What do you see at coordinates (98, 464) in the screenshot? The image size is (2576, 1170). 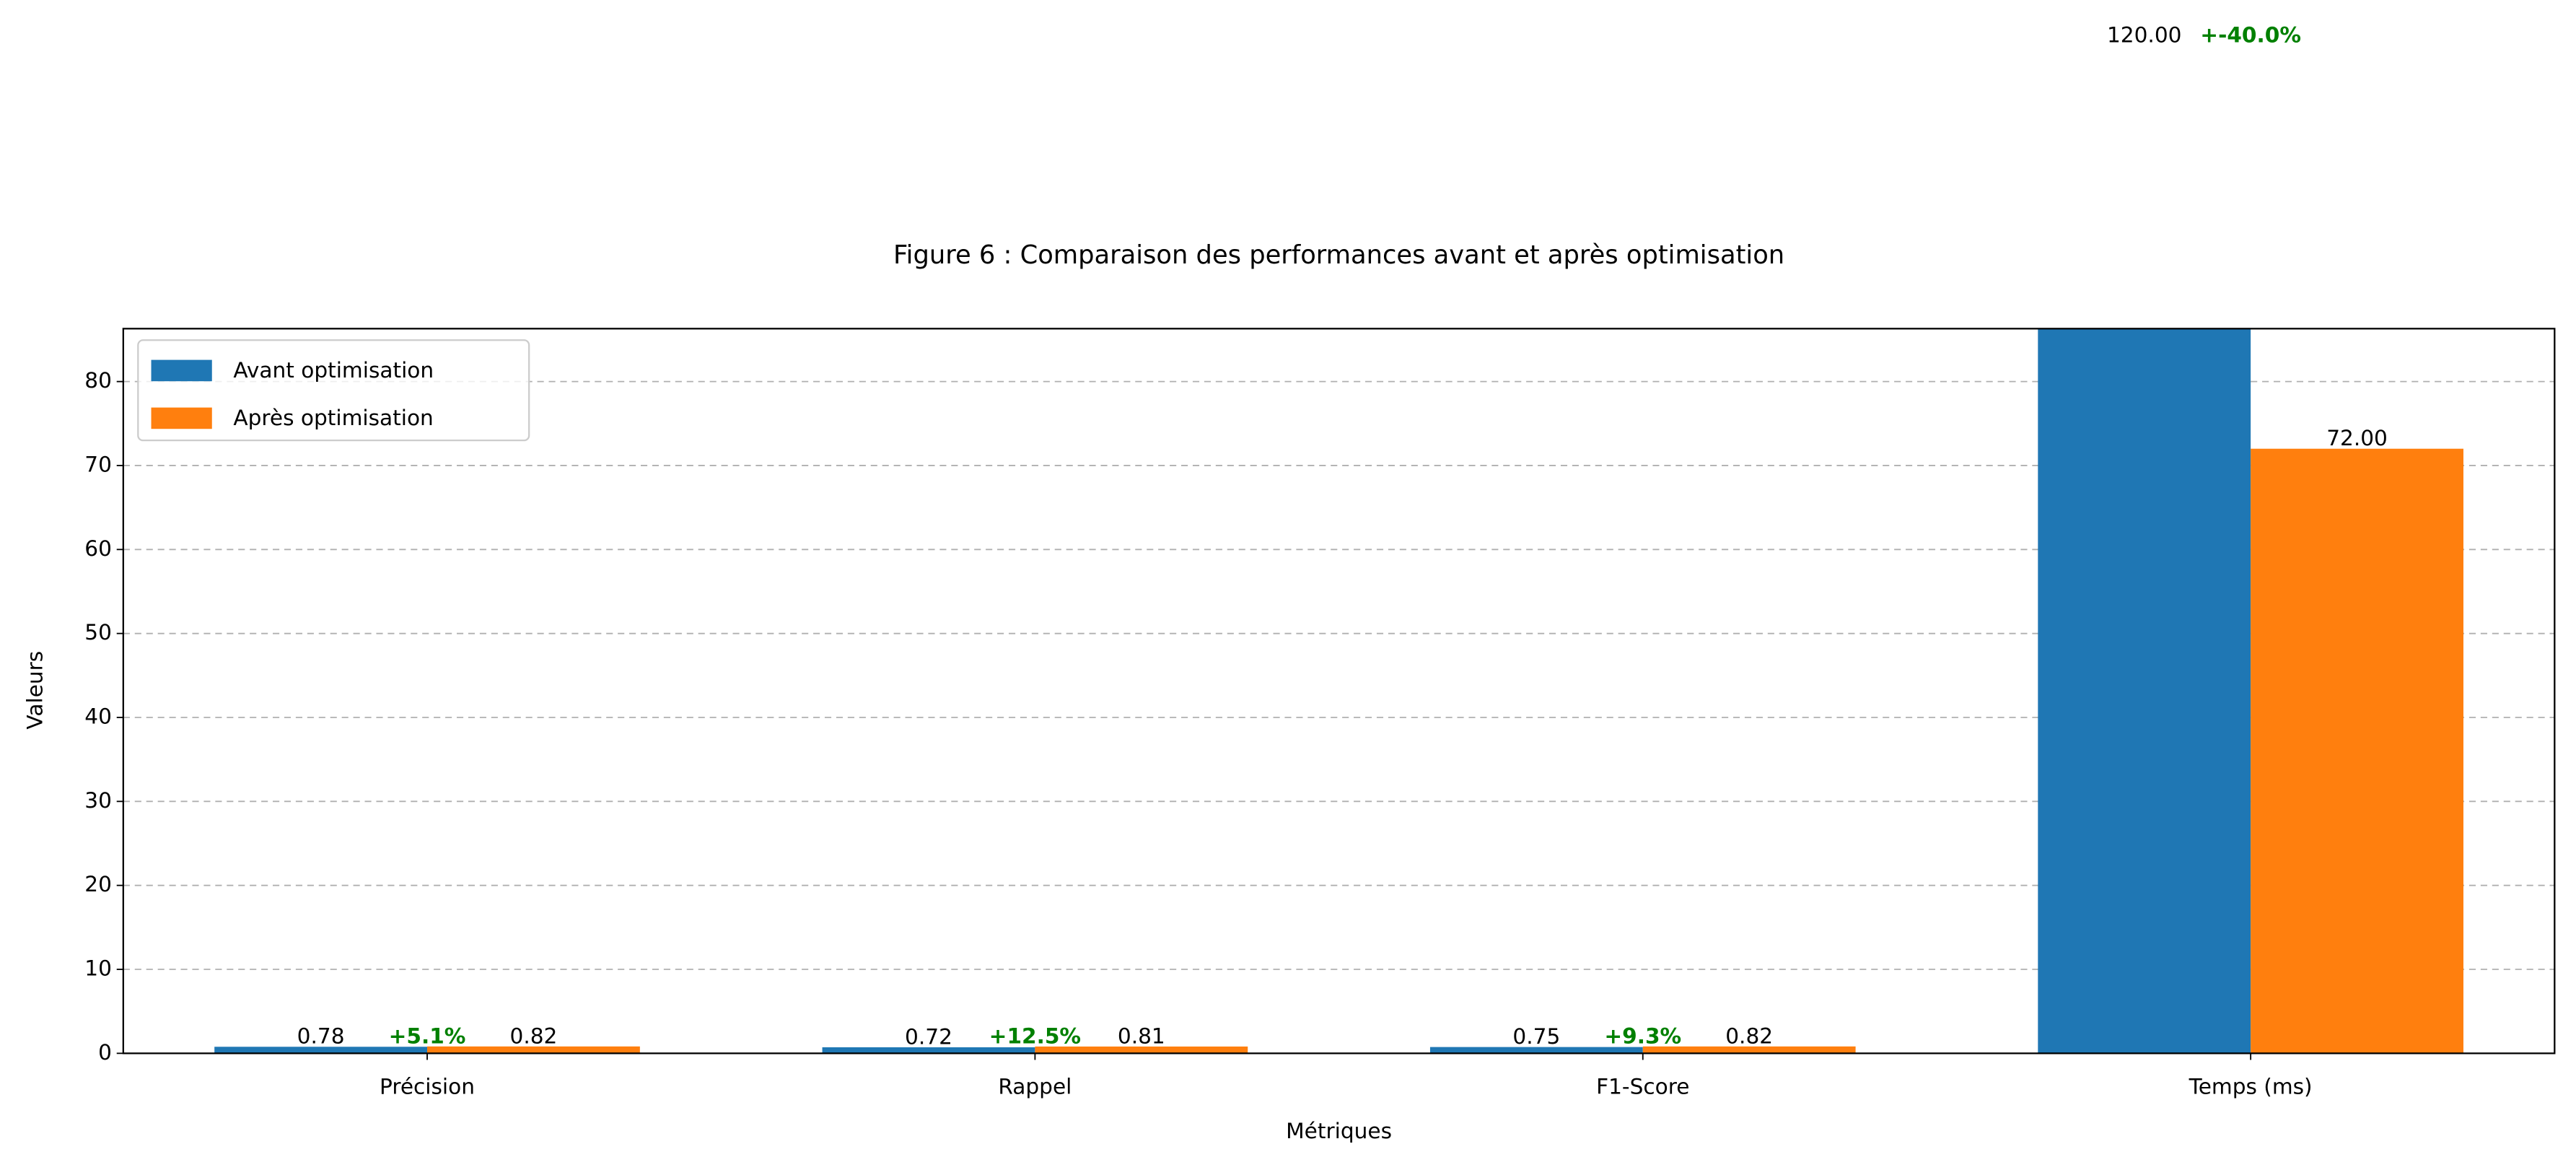 I see `y-tick-label: 70` at bounding box center [98, 464].